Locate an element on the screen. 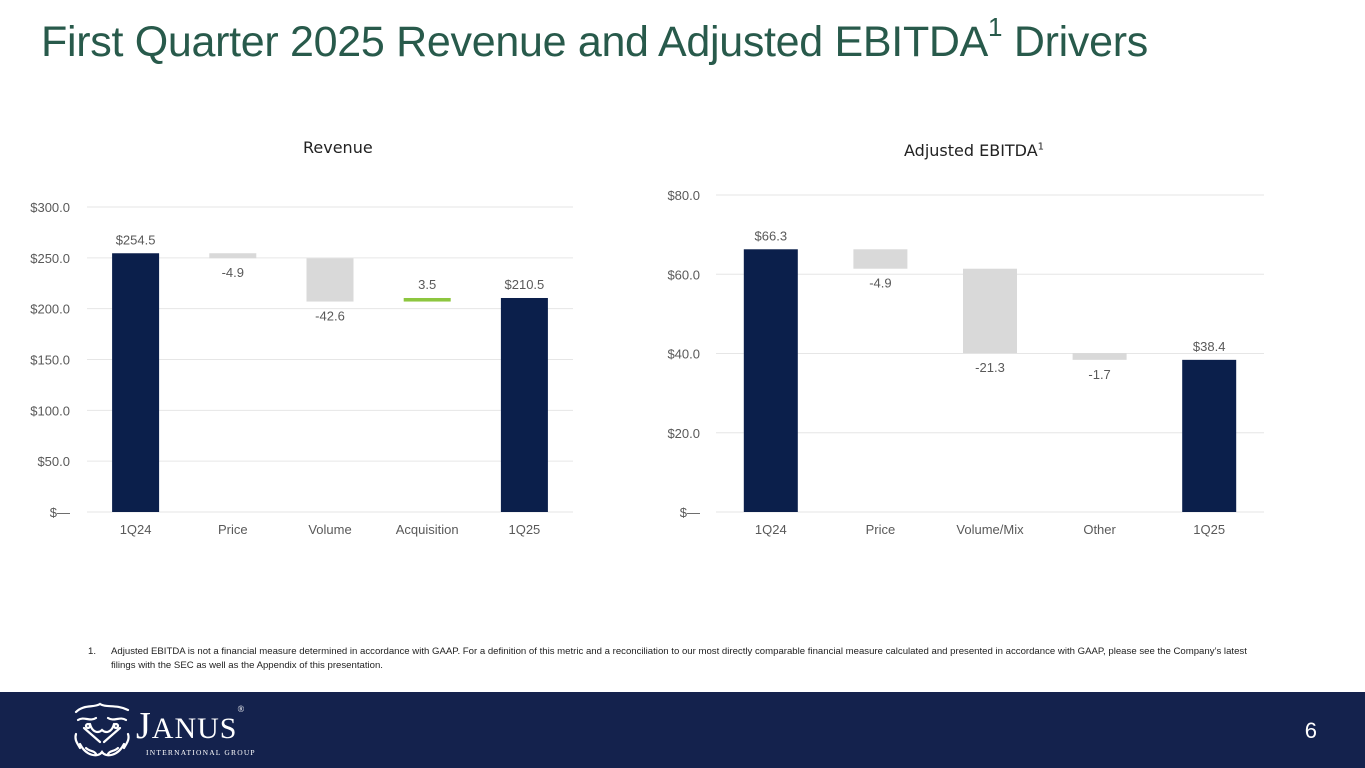 The width and height of the screenshot is (1365, 768). y-tick-label: $40.0 is located at coordinates (683, 354).